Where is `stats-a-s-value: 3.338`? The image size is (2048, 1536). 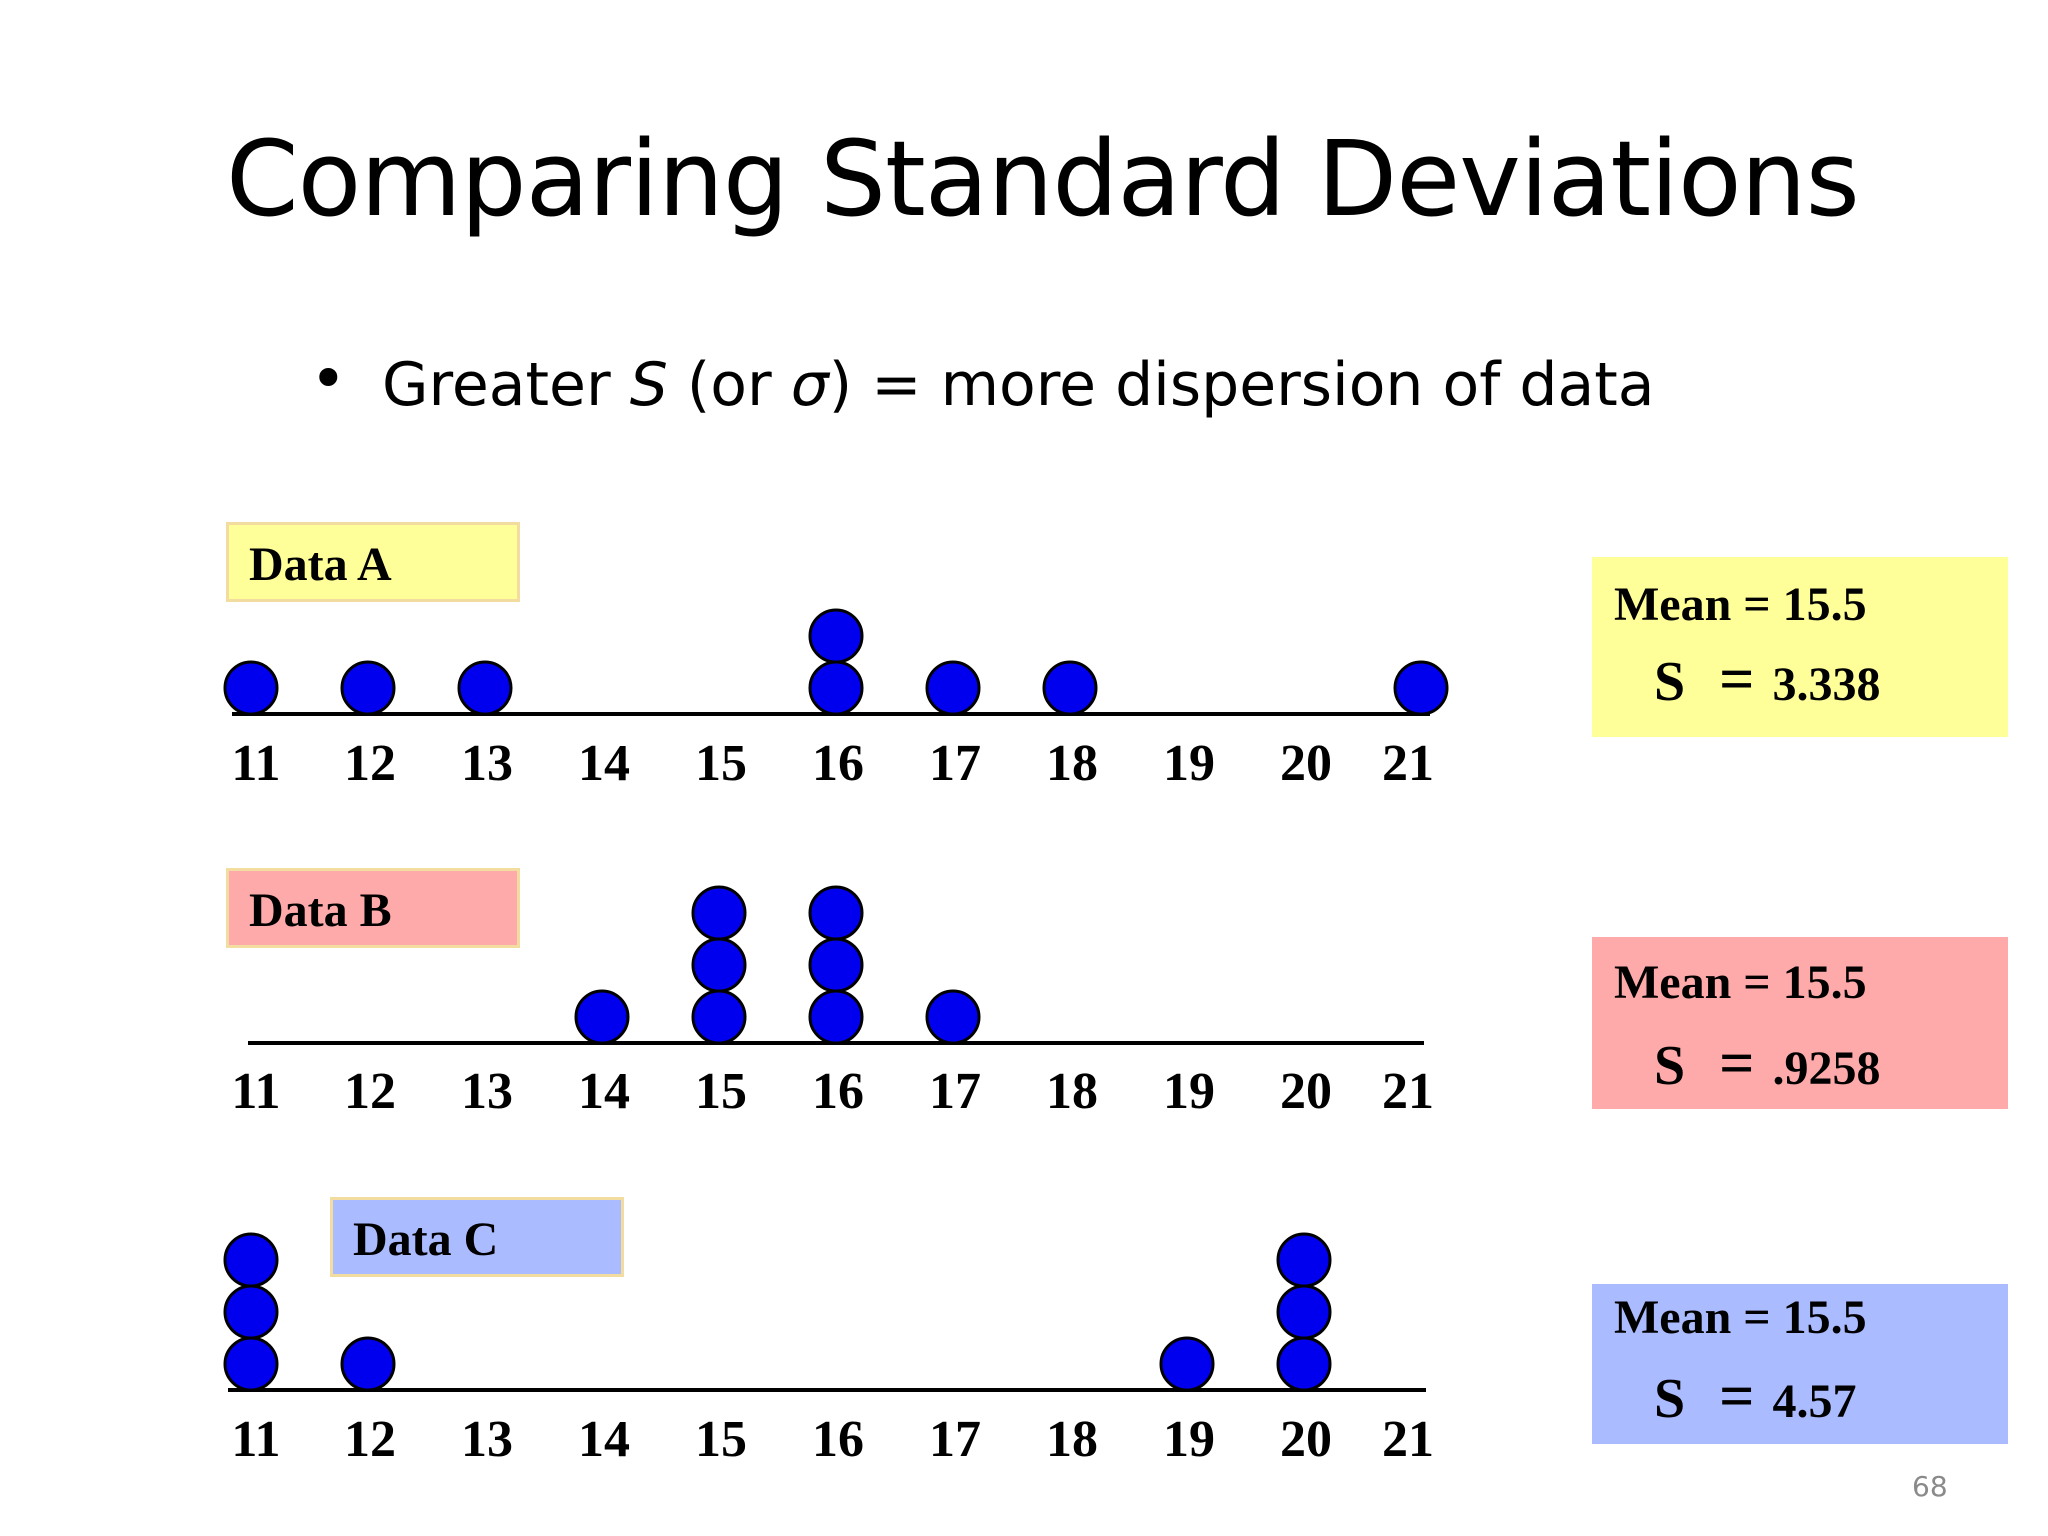
stats-a-s-value: 3.338 is located at coordinates (1826, 684).